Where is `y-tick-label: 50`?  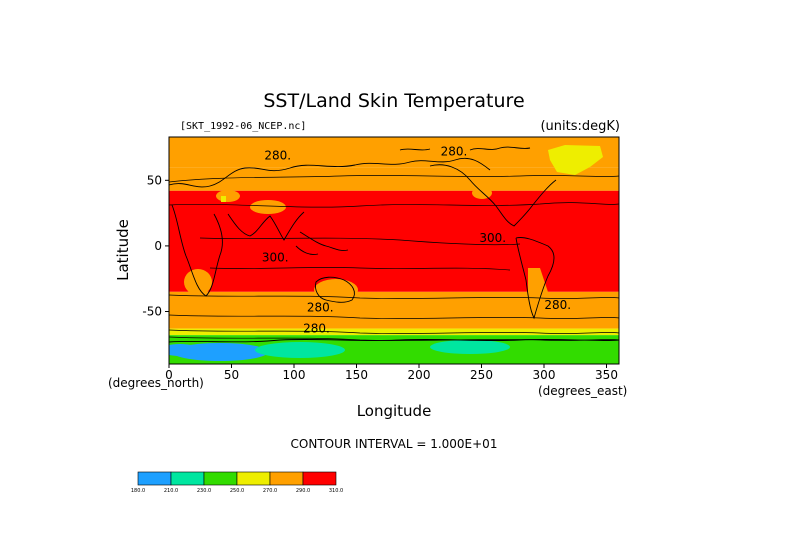 y-tick-label: 50 is located at coordinates (154, 180).